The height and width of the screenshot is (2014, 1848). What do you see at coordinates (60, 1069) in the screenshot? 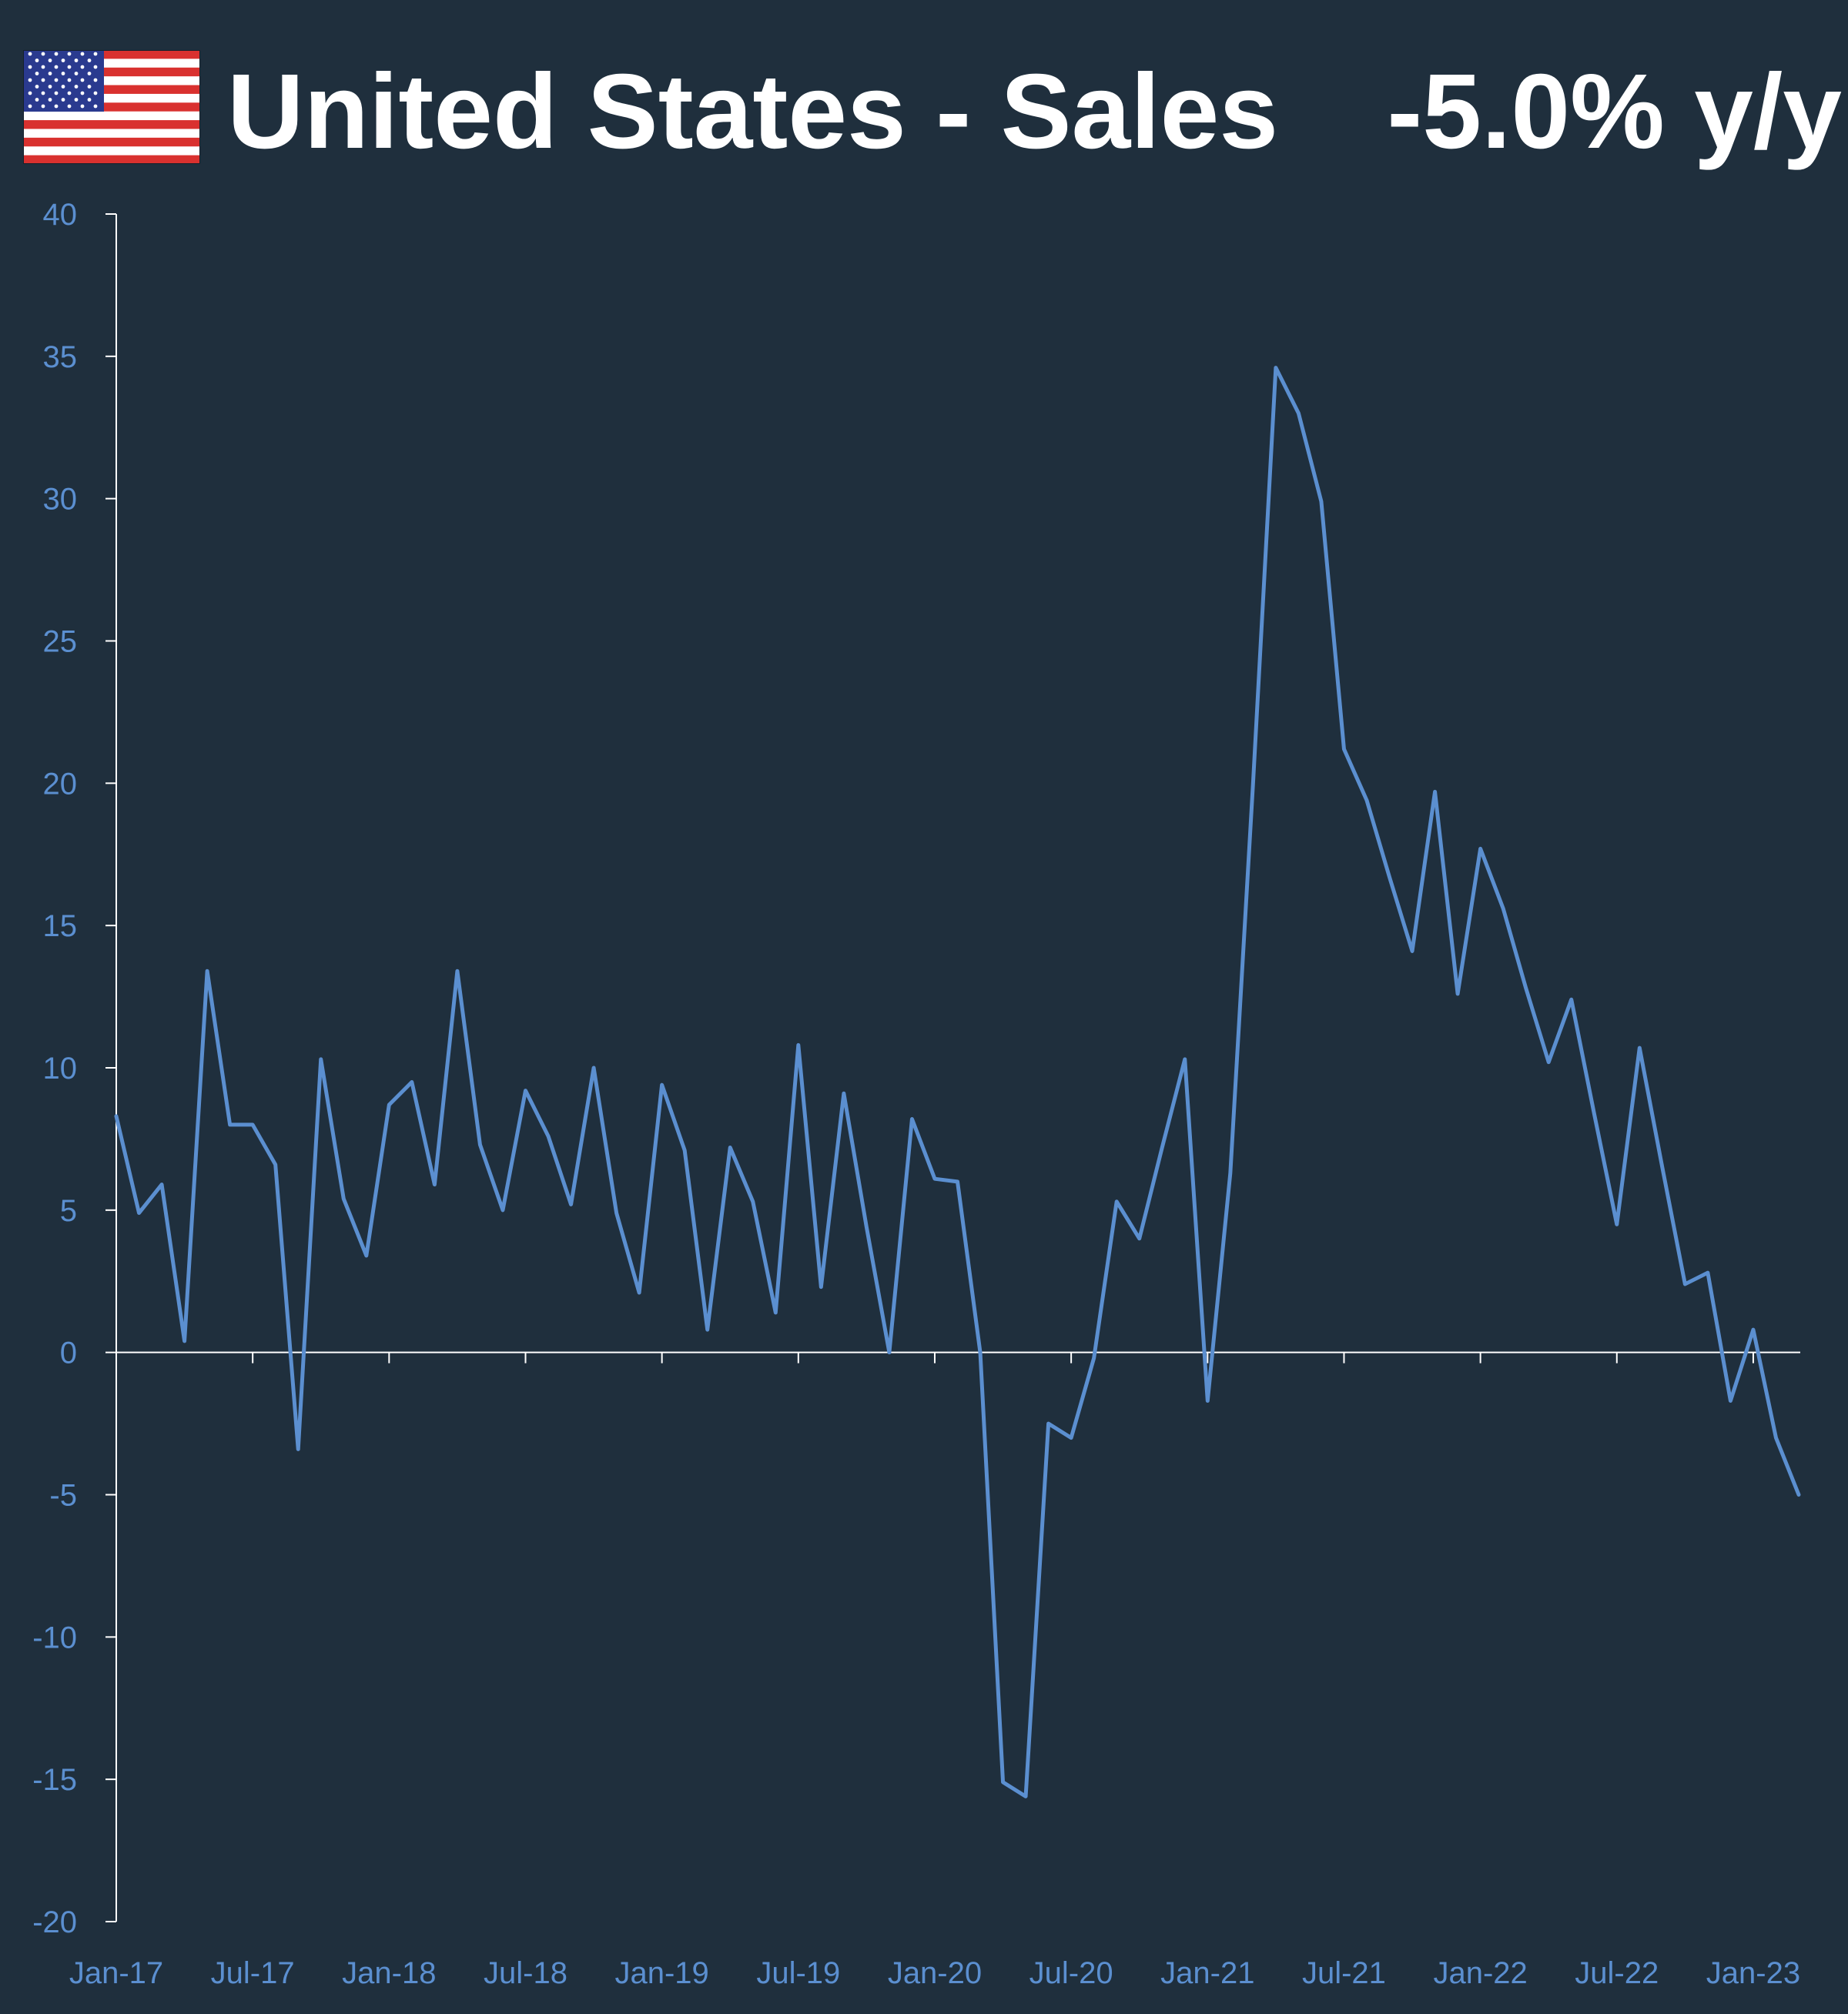
I see `y-tick-label: 10` at bounding box center [60, 1069].